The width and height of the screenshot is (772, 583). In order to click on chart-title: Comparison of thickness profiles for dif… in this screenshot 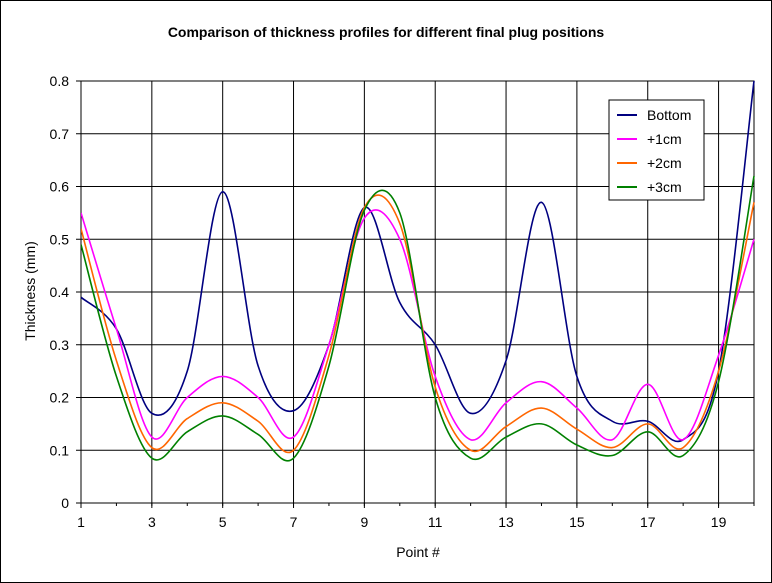, I will do `click(386, 32)`.